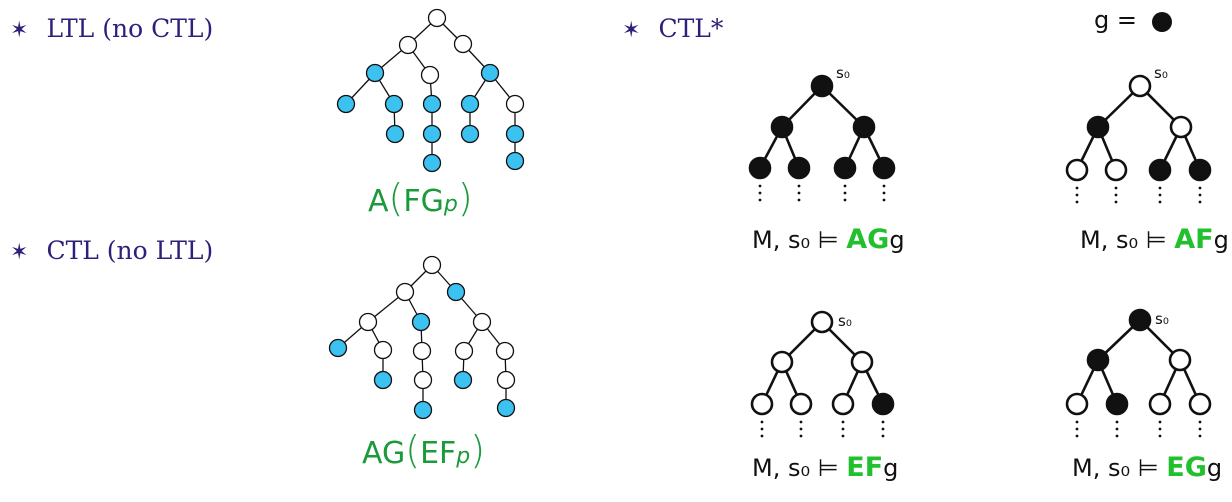  I want to click on legend-text: g =, so click(1115, 20).